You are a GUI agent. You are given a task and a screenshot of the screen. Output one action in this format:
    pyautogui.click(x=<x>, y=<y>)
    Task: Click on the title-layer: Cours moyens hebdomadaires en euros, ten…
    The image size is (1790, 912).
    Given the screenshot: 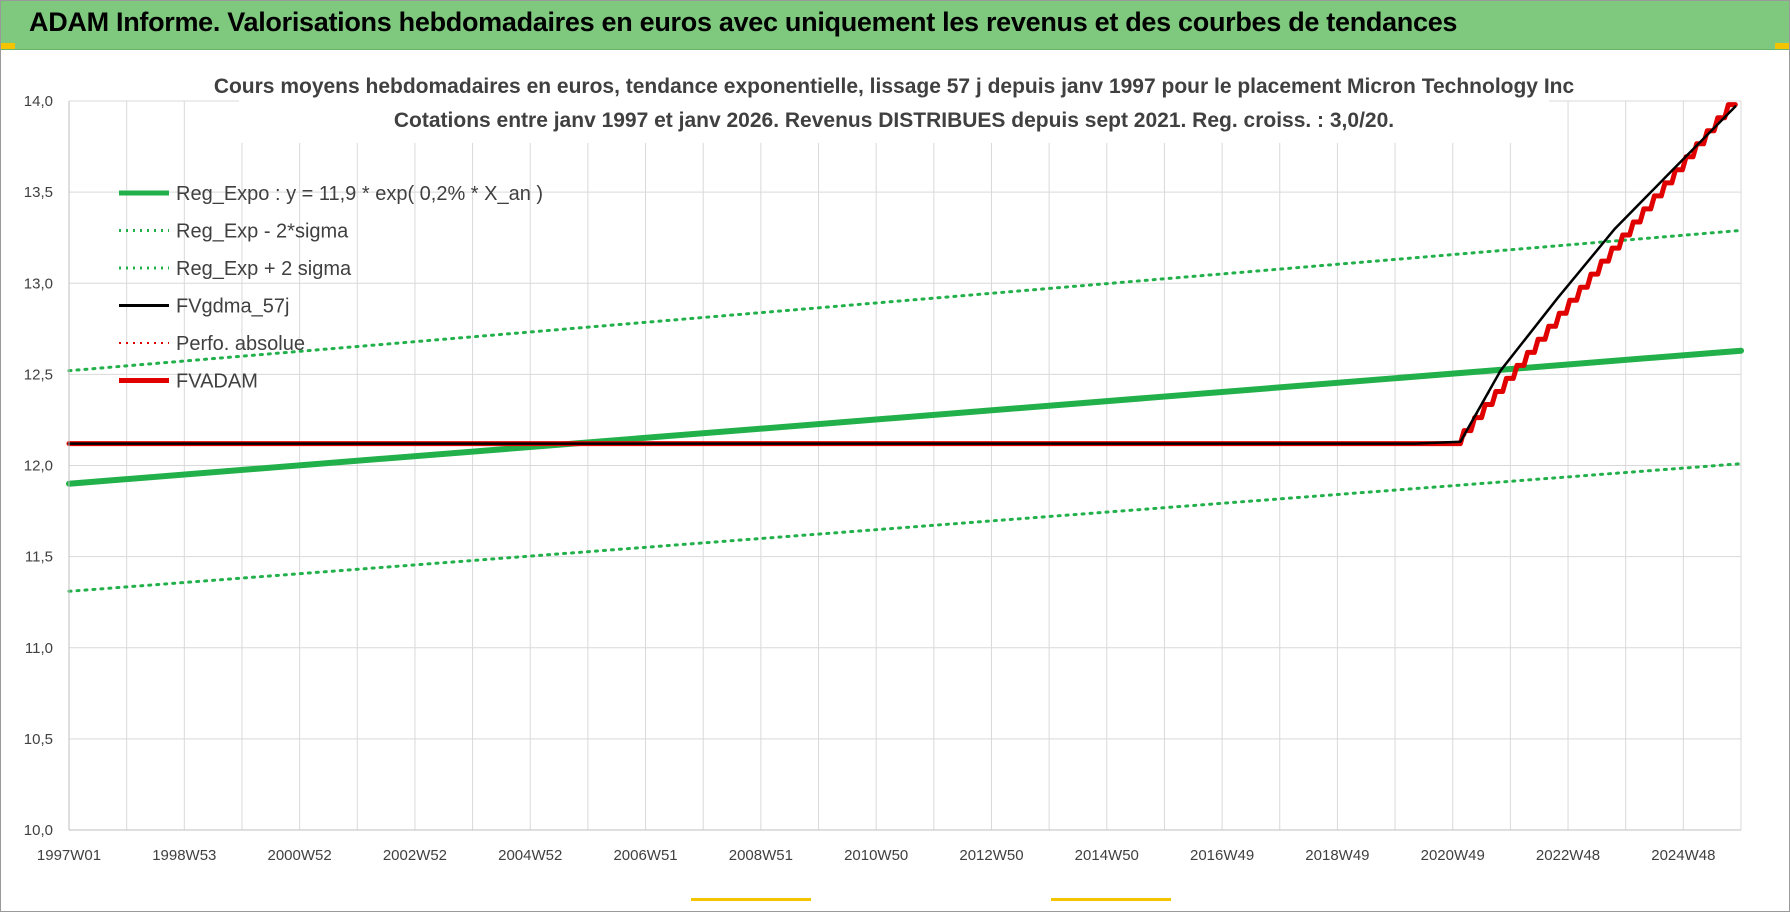 What is the action you would take?
    pyautogui.click(x=894, y=102)
    